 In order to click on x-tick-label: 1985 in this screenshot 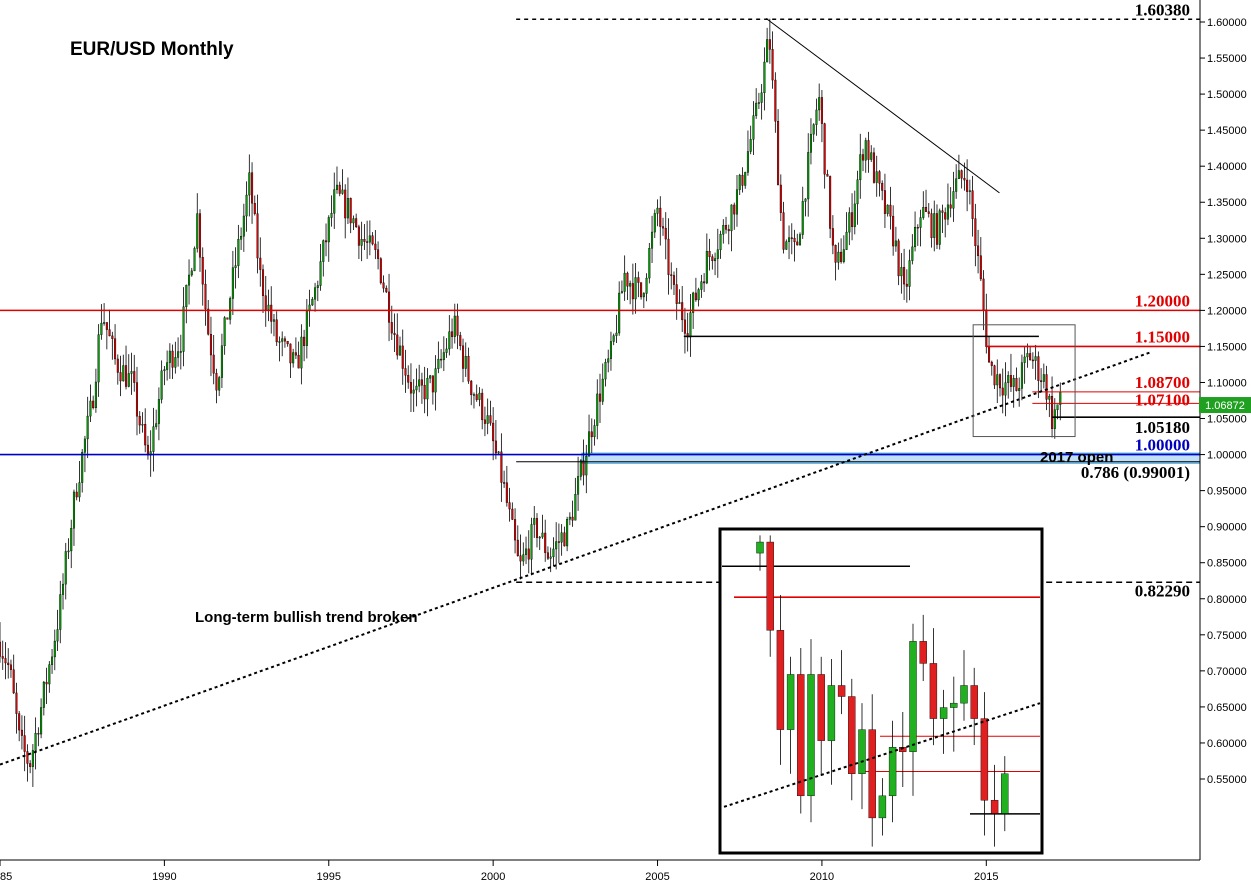, I will do `click(6, 877)`.